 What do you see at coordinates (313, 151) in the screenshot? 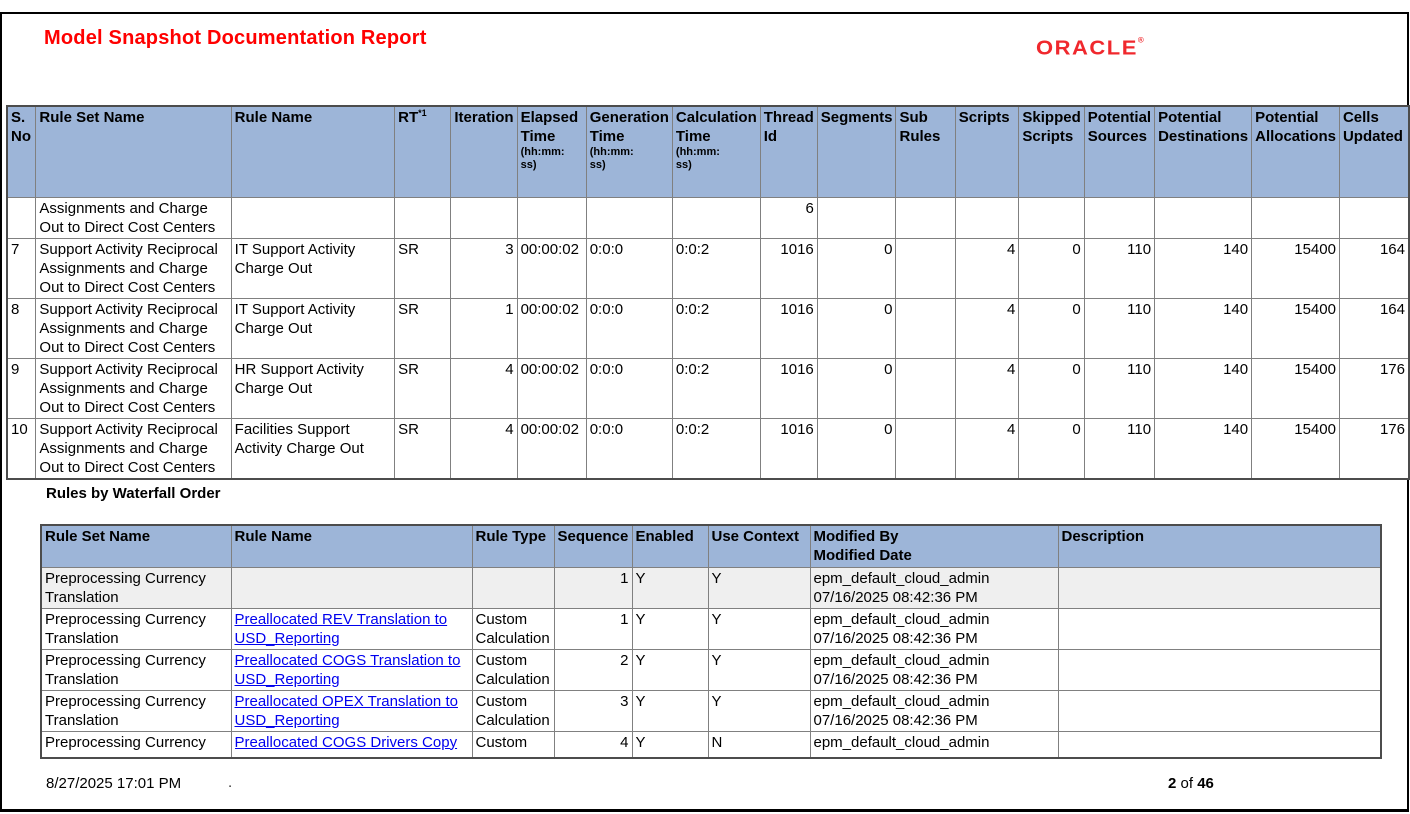
I see `column-header: Rule Name` at bounding box center [313, 151].